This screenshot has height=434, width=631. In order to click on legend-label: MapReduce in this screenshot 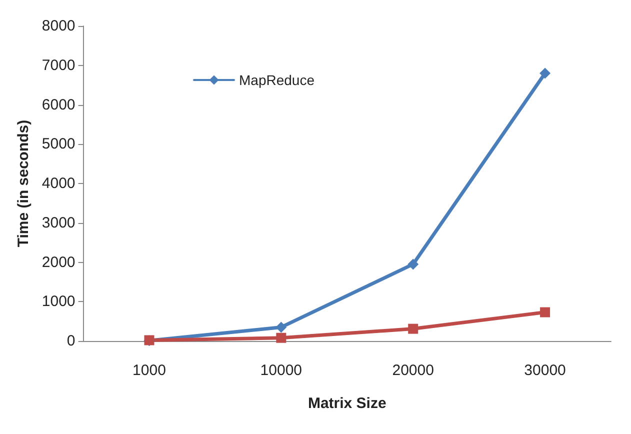, I will do `click(277, 80)`.